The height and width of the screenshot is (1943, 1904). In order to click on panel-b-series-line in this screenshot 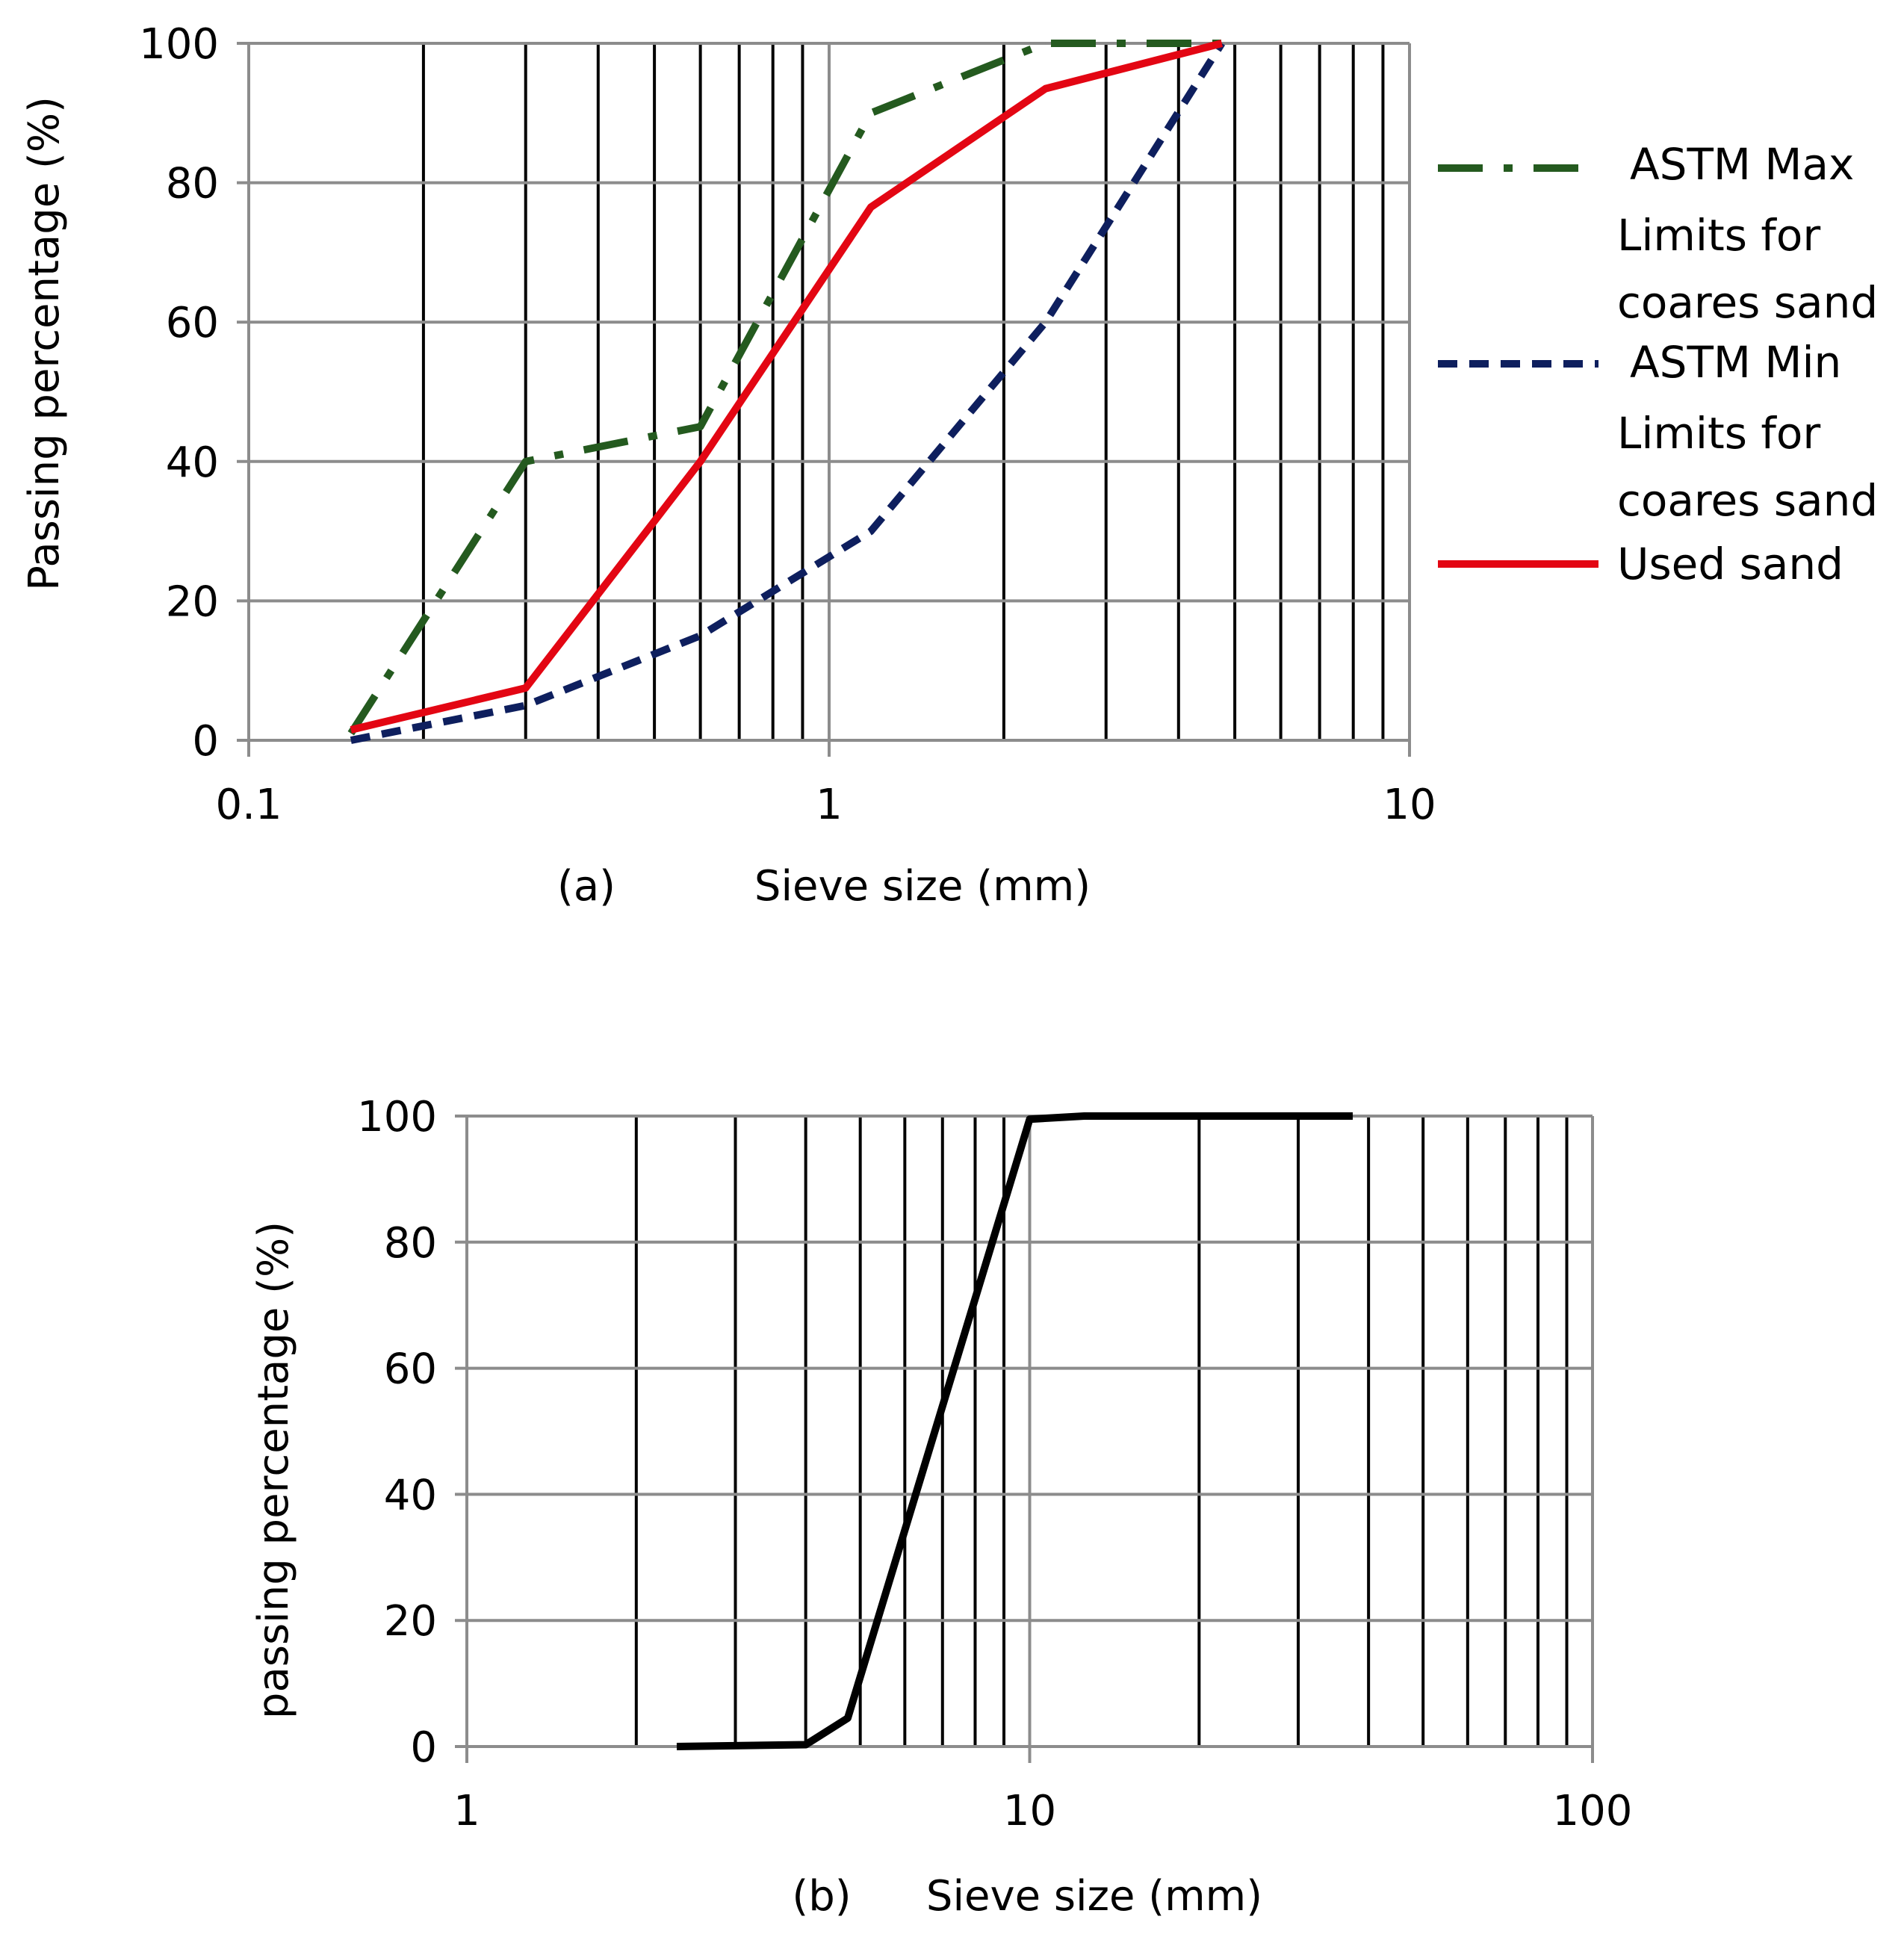, I will do `click(1014, 1431)`.